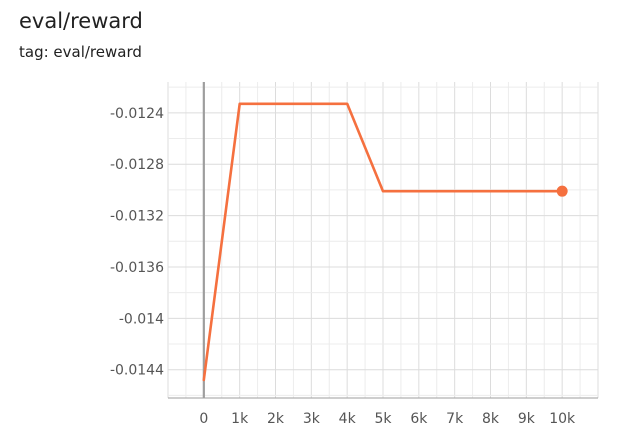  Describe the element at coordinates (81, 21) in the screenshot. I see `chart-title: eval/reward` at that location.